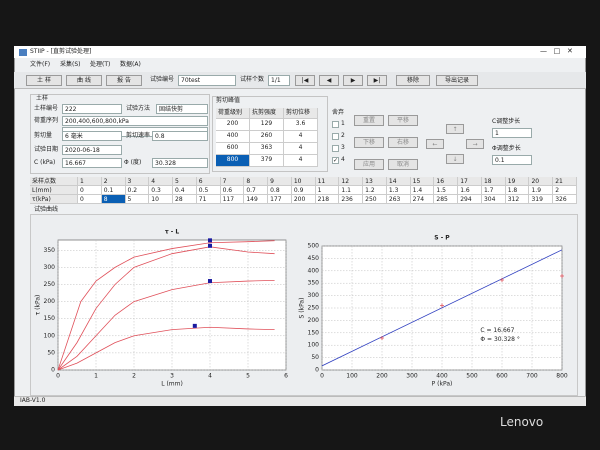  I want to click on grid-cell: 0.5, so click(208, 190).